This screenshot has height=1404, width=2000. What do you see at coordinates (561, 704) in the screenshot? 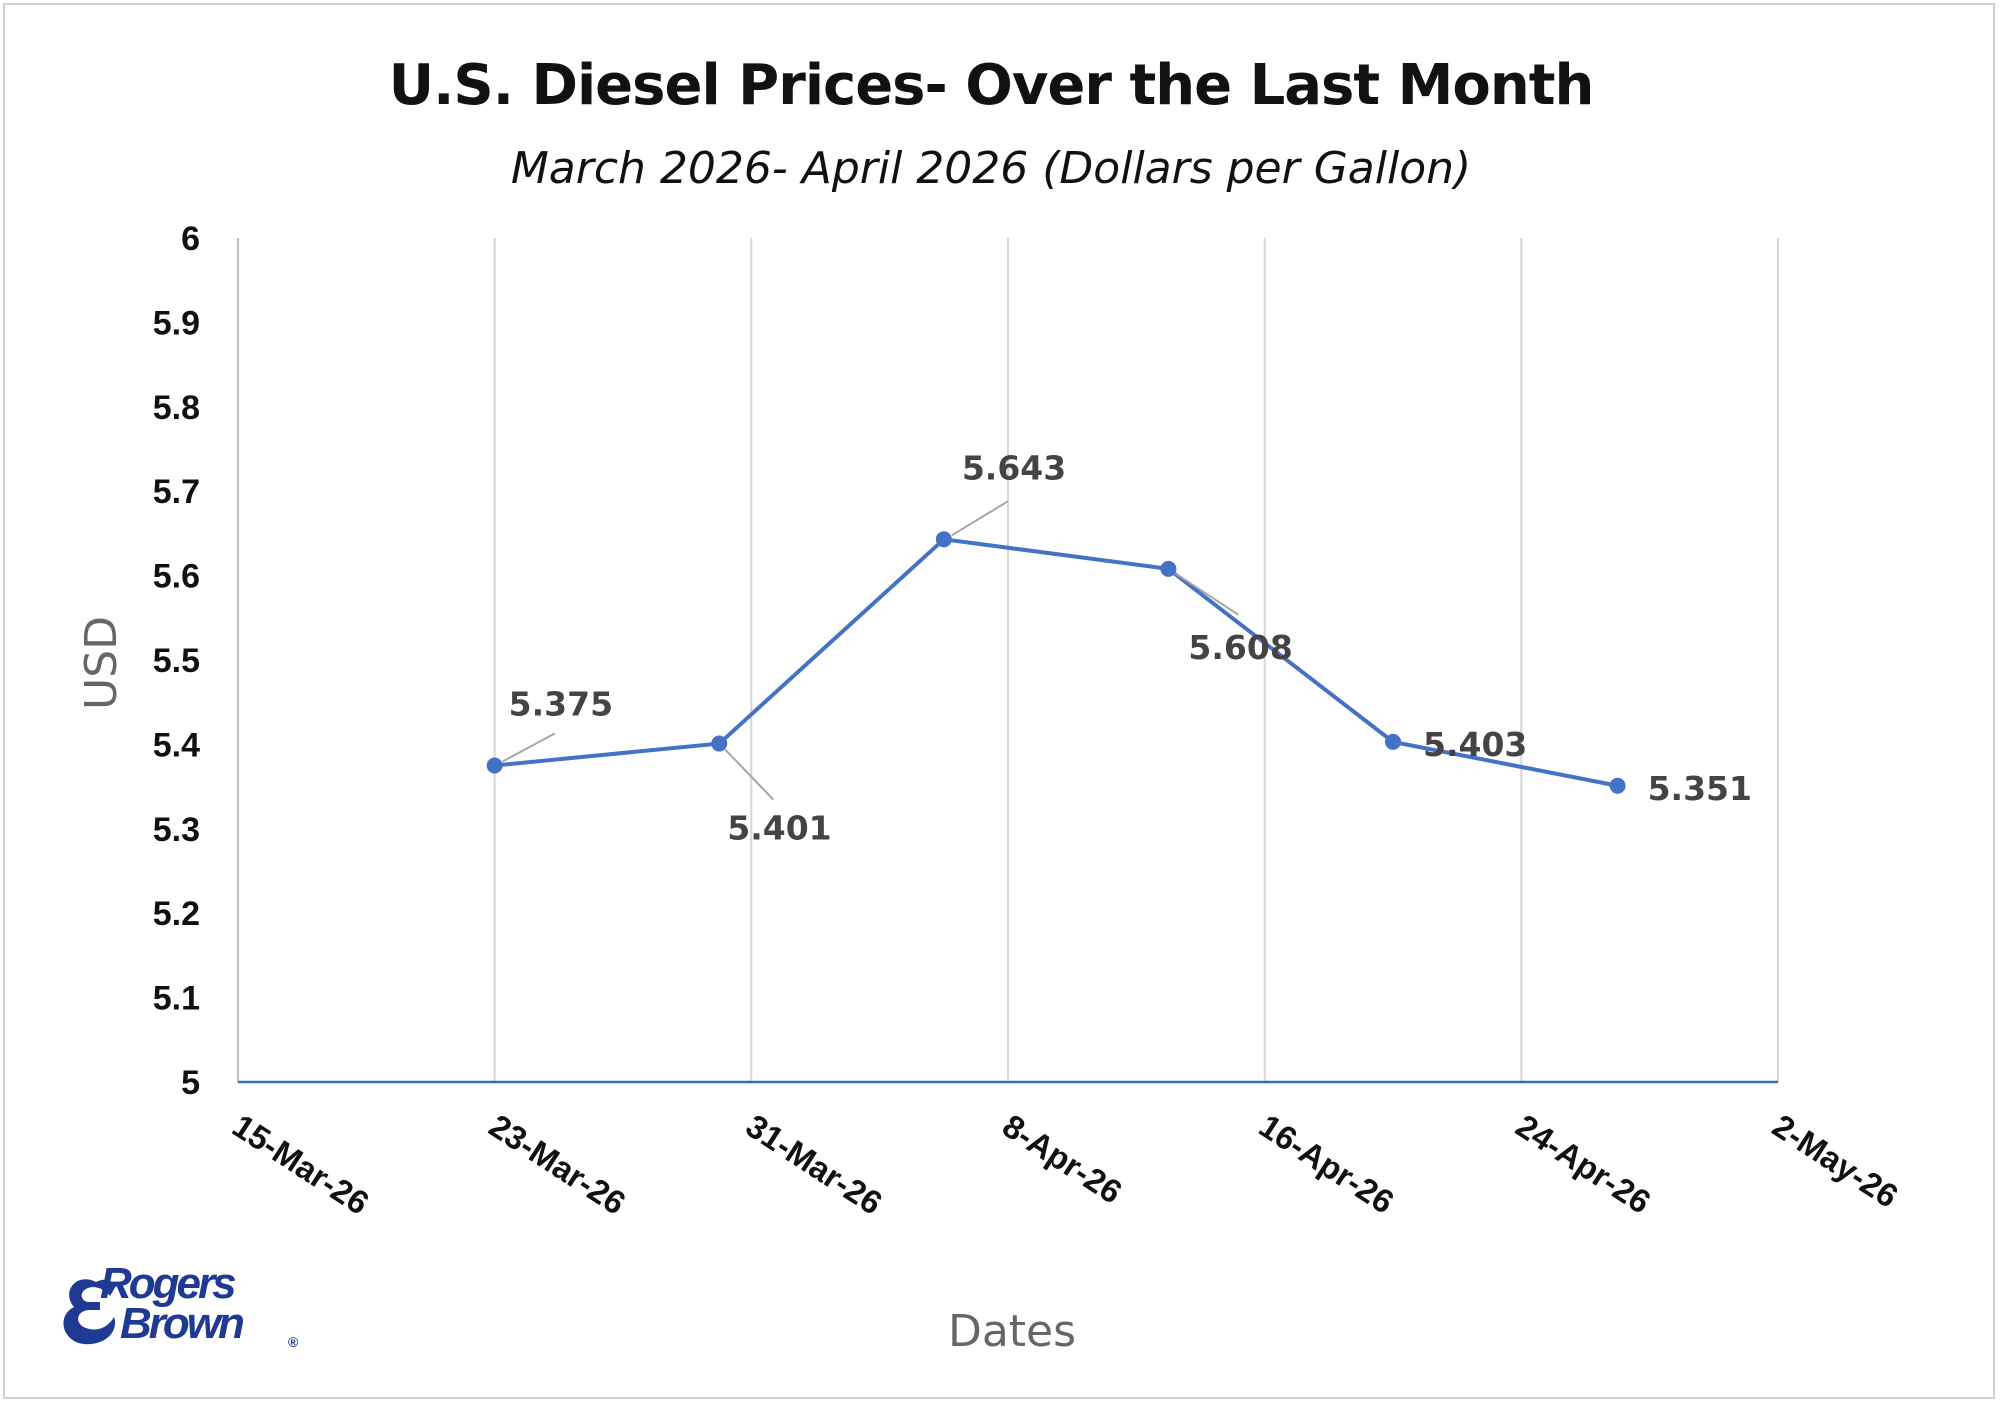
I see `data-label: 5.375` at bounding box center [561, 704].